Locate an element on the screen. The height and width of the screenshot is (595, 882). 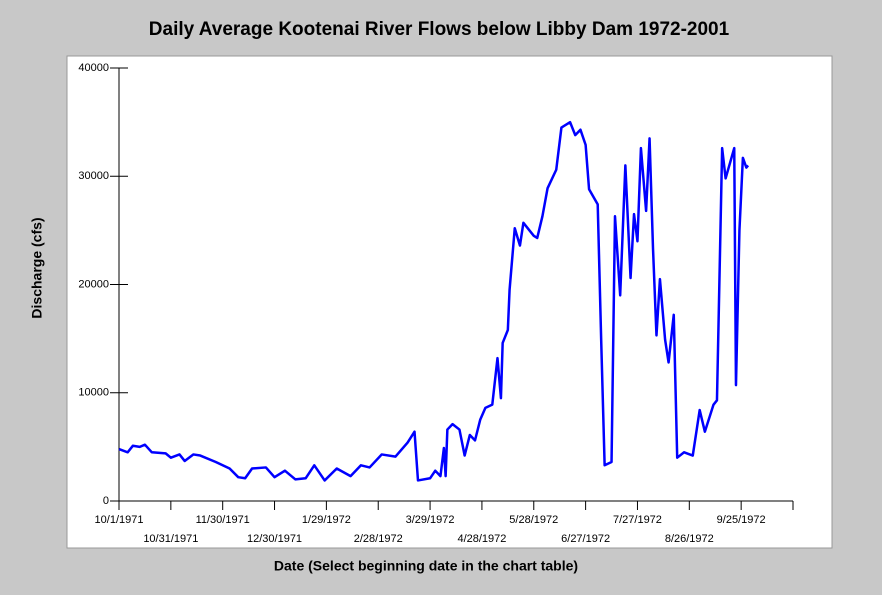
y-tick-label: 30000 is located at coordinates (93, 176).